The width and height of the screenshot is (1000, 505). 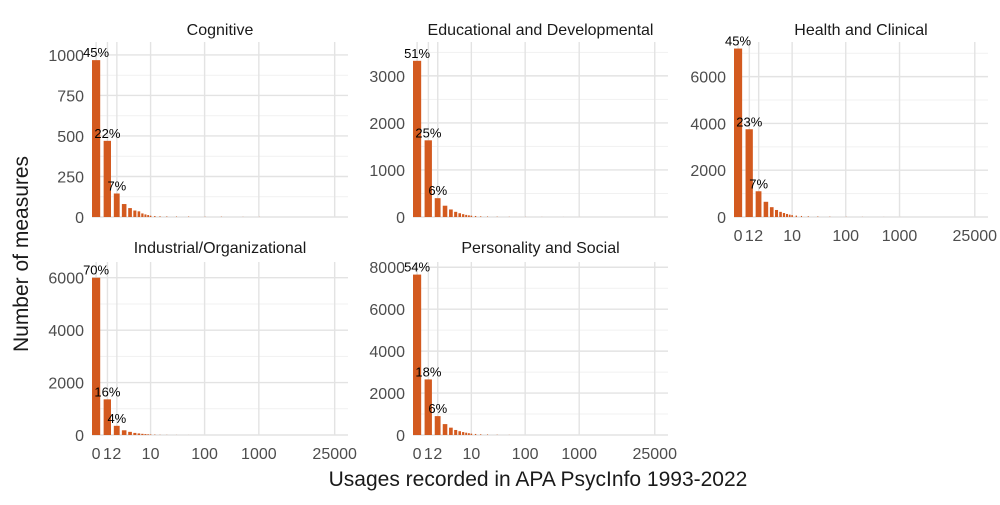 I want to click on bar-percent-label: 16%, so click(x=107, y=391).